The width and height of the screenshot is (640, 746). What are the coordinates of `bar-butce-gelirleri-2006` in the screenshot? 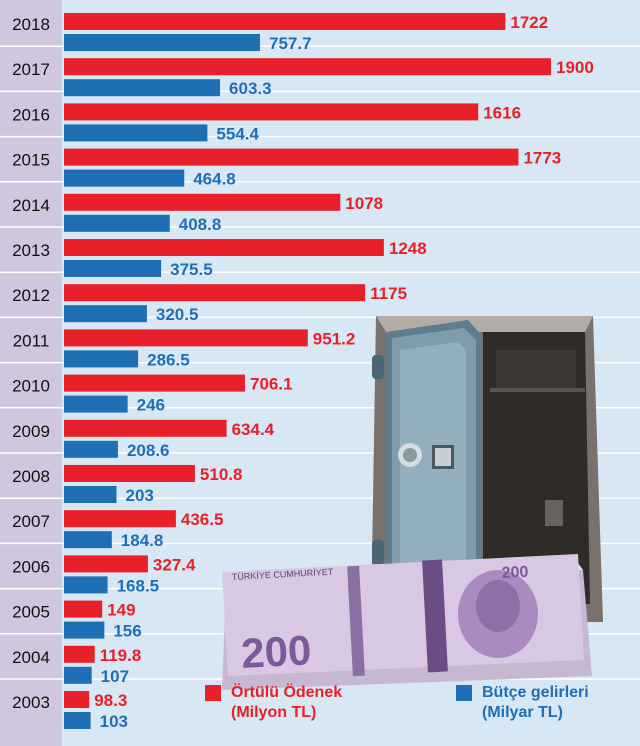 It's located at (86, 585).